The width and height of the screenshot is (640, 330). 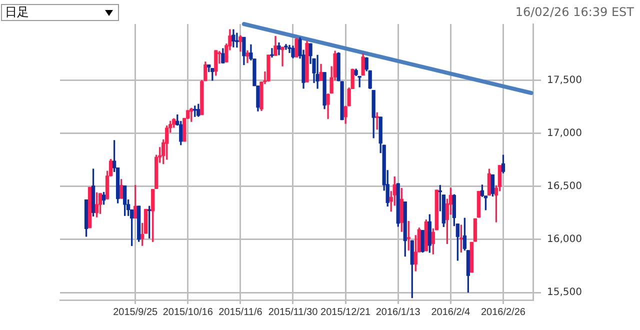 What do you see at coordinates (451, 312) in the screenshot?
I see `x-tick-label: 2016/2/4` at bounding box center [451, 312].